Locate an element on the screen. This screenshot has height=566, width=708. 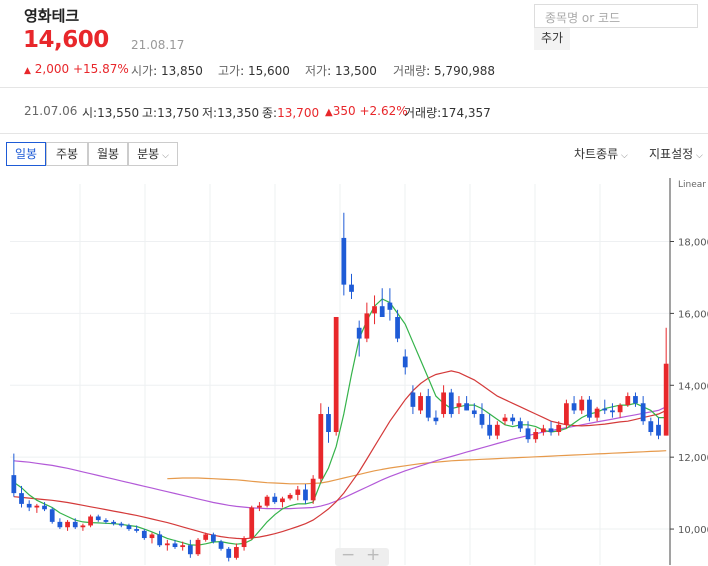
indicator-settings-label: 지표설정 is located at coordinates (671, 154).